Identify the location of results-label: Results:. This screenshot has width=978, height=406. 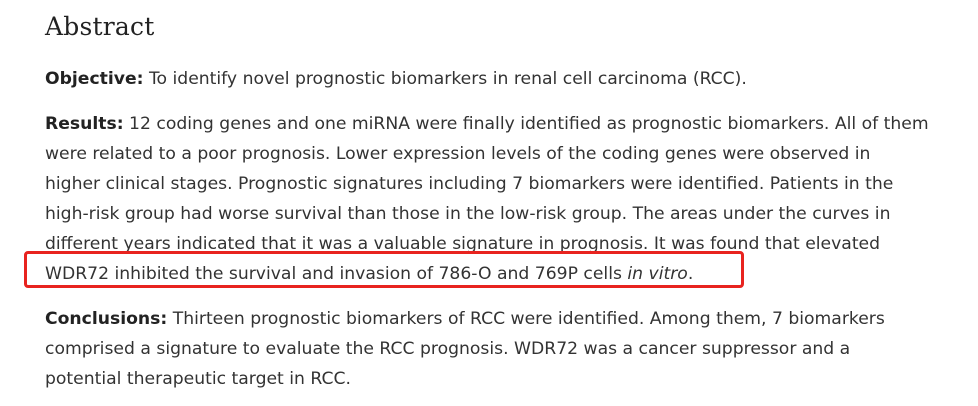
(84, 124).